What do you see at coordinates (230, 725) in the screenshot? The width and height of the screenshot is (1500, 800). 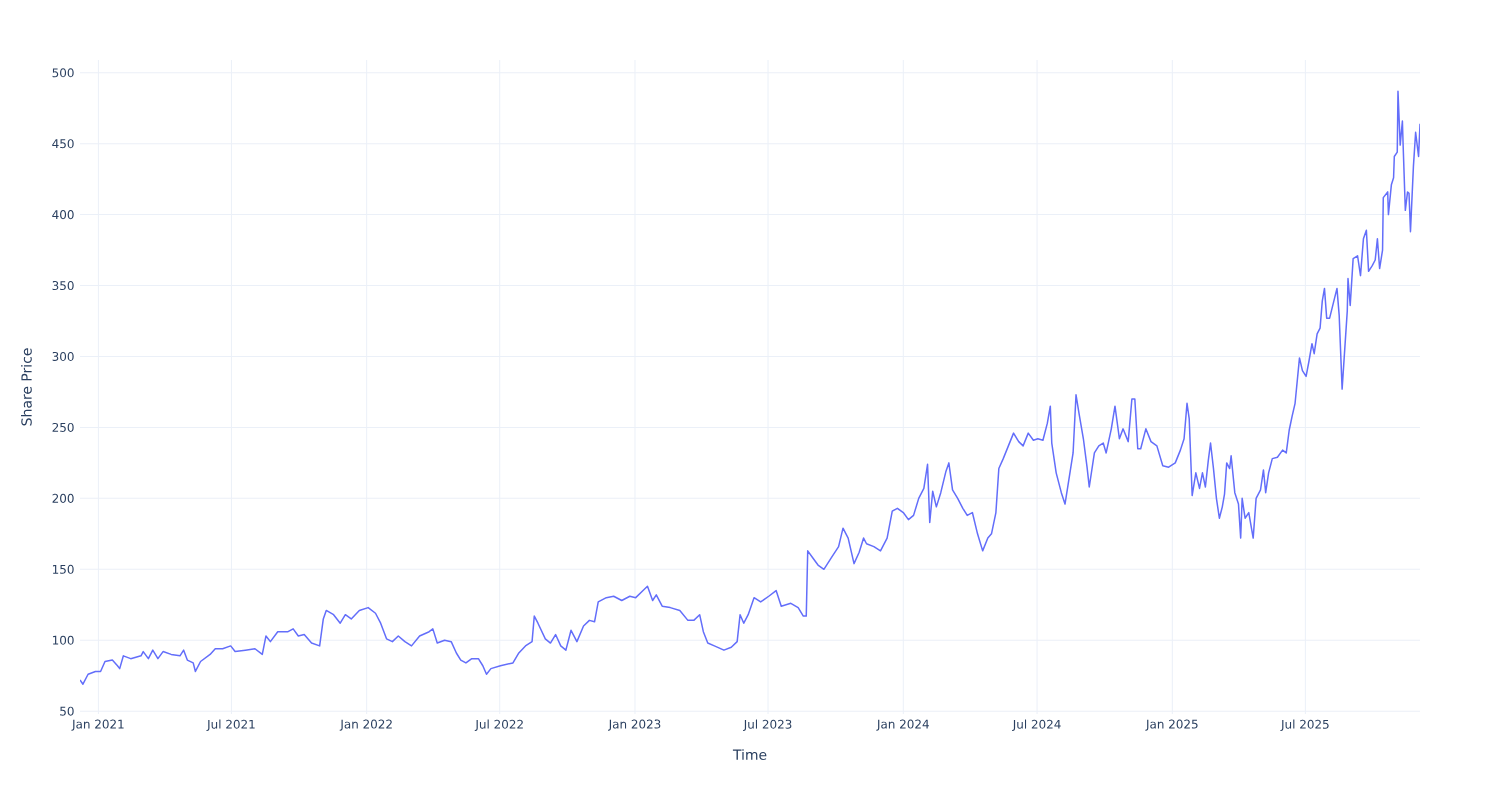 I see `x-tick-label: Jul 2021` at bounding box center [230, 725].